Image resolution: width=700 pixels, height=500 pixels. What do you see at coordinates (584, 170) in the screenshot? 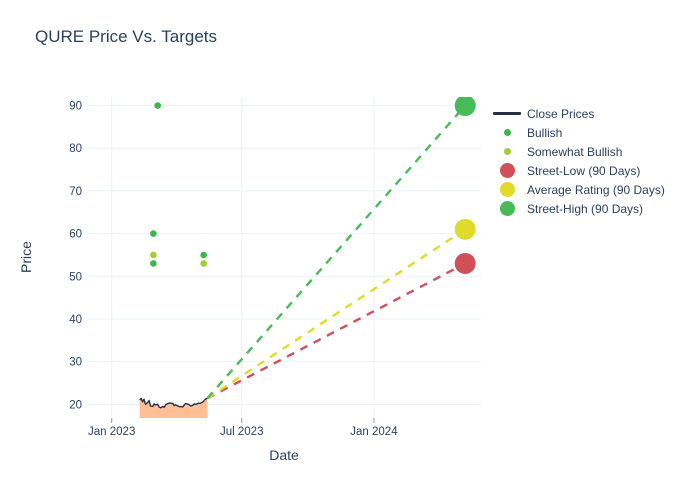
I see `legend-label: Street-Low (90 Days)` at bounding box center [584, 170].